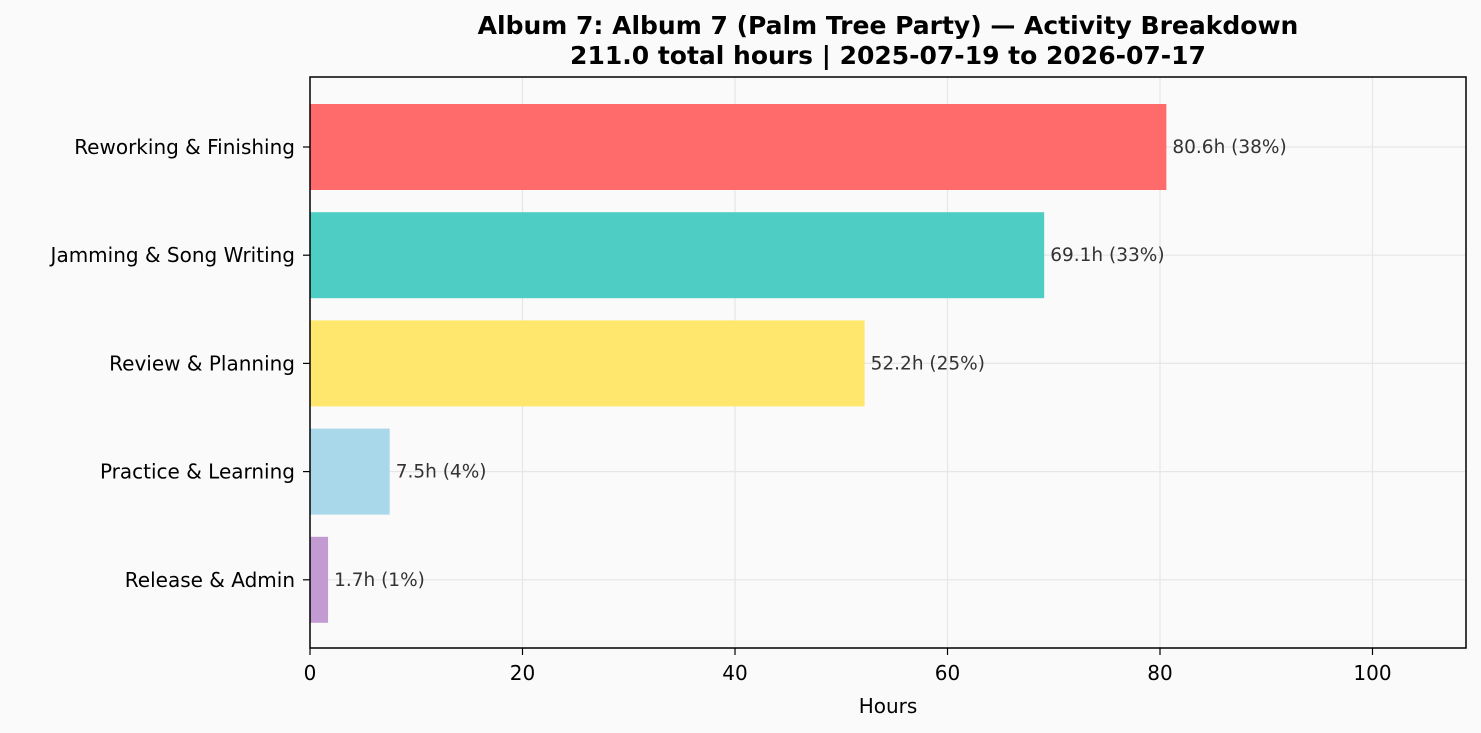 This screenshot has height=733, width=1481. Describe the element at coordinates (210, 580) in the screenshot. I see `y-tick-label: Release & Admin` at that location.